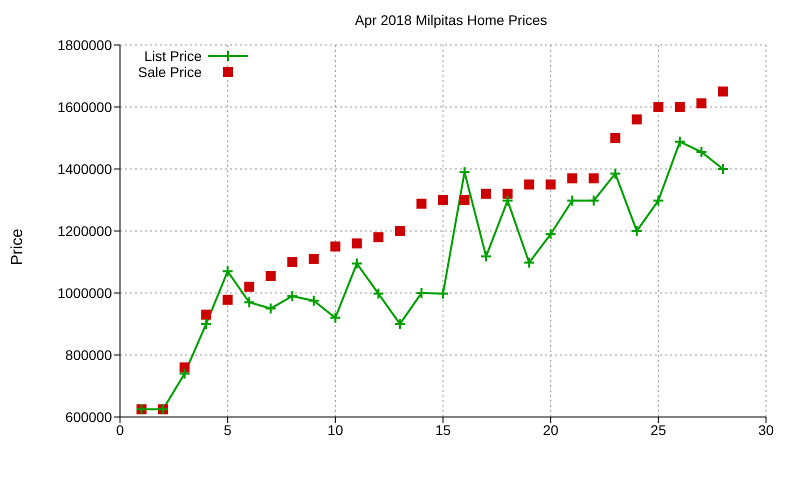  Describe the element at coordinates (88, 354) in the screenshot. I see `y-tick-label: 800000` at that location.